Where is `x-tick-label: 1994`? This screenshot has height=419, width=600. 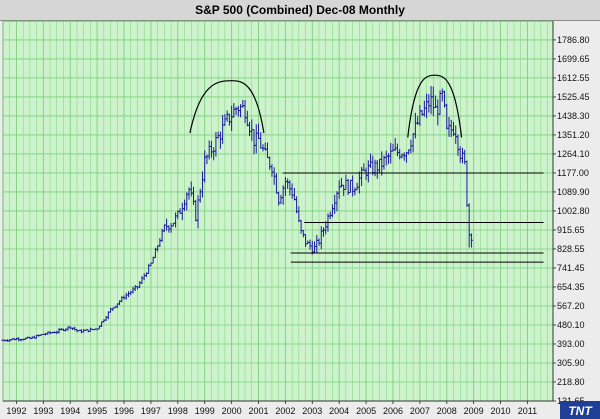
x-tick-label: 1994 is located at coordinates (70, 411).